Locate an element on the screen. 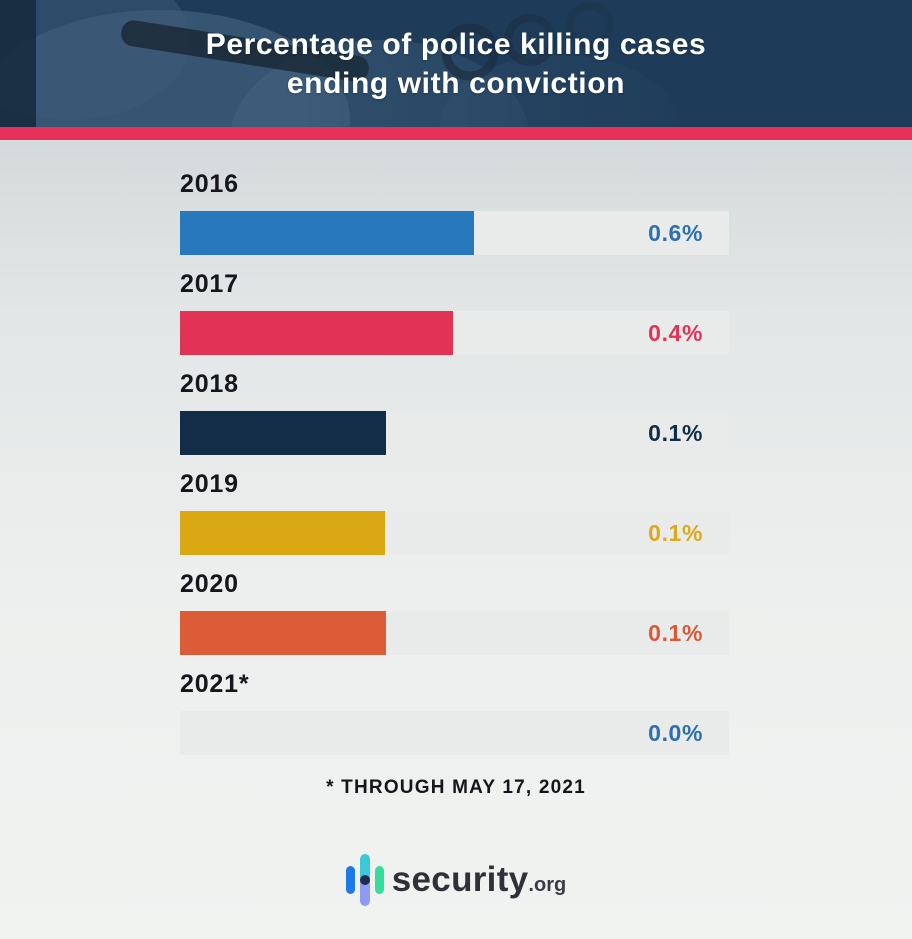 This screenshot has height=939, width=912. chart-row: 2017 0.4% is located at coordinates (454, 312).